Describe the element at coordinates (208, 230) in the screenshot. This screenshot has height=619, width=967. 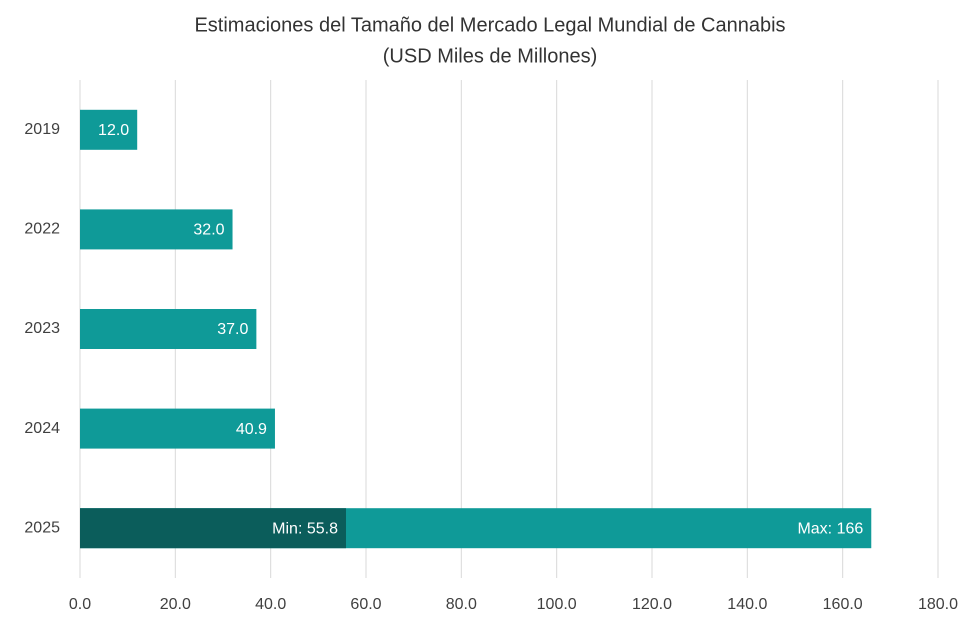
I see `value-label: 32.0` at that location.